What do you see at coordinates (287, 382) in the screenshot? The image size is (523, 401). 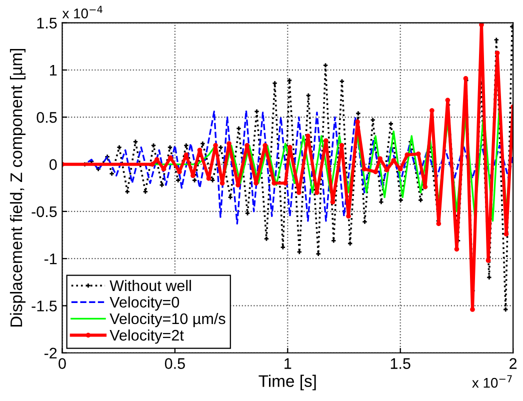 I see `x-axis-title: Time [s]` at bounding box center [287, 382].